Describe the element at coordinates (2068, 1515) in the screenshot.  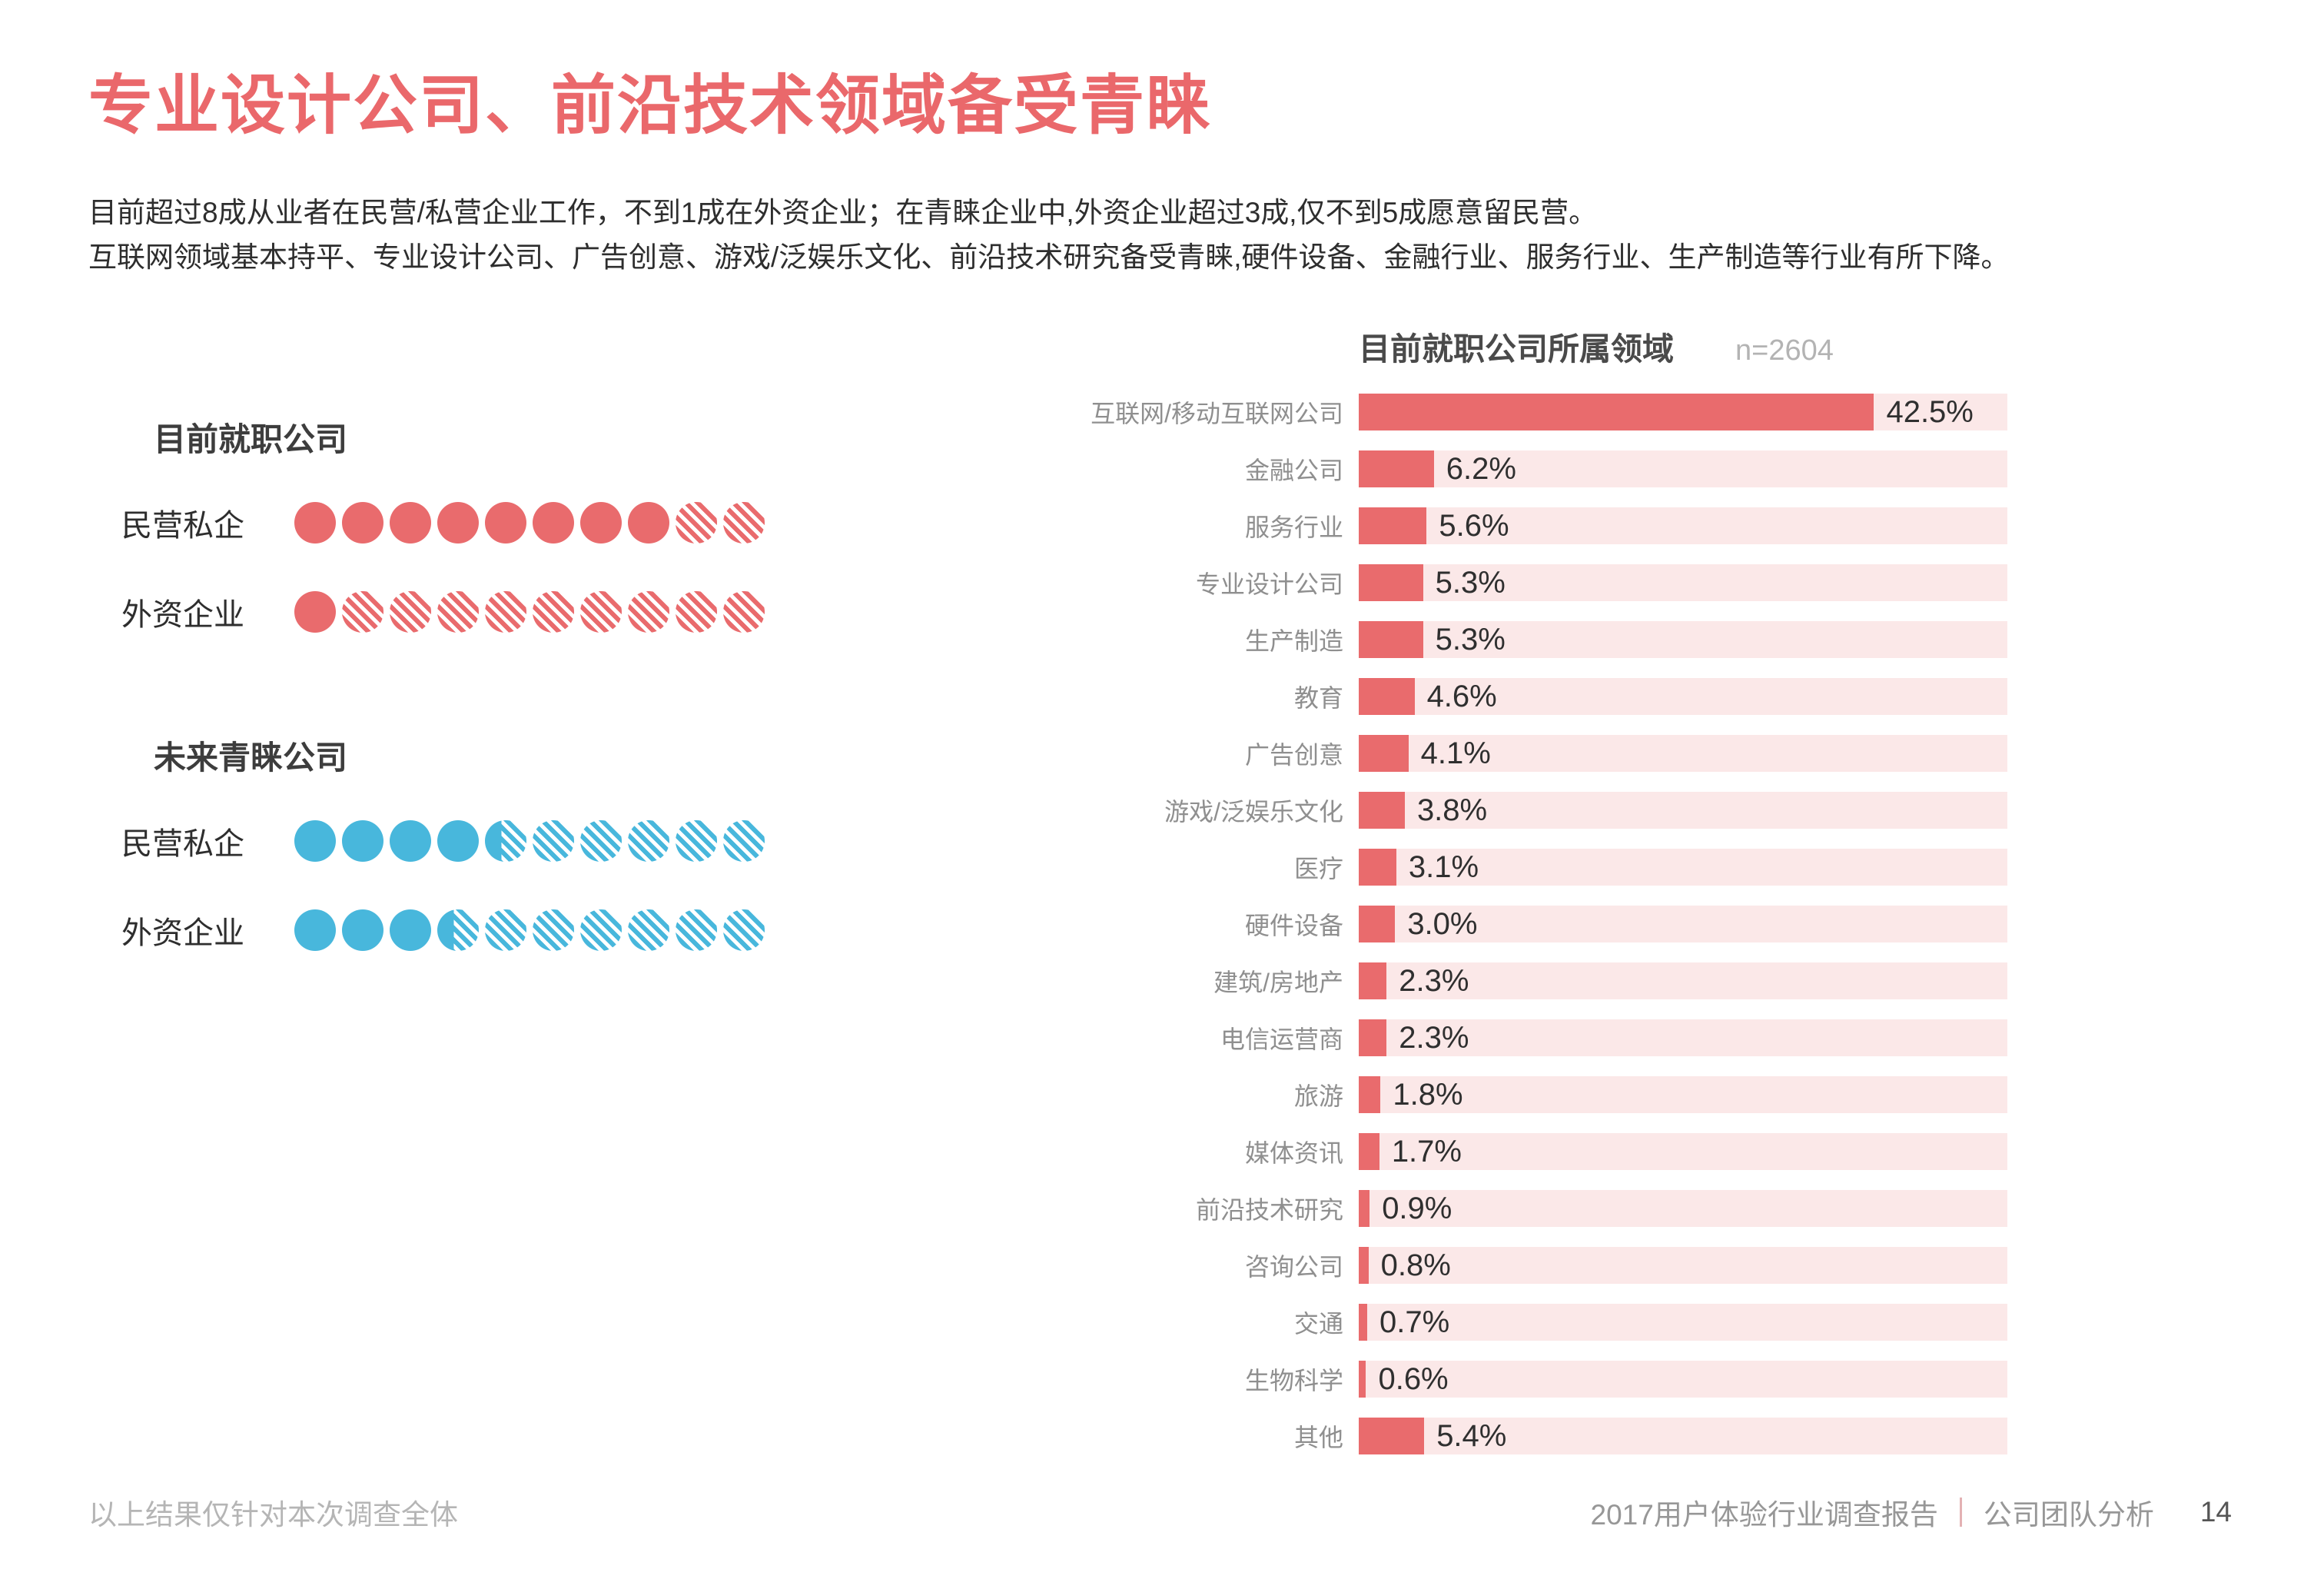
I see `footer-section-title: 公司团队分析` at that location.